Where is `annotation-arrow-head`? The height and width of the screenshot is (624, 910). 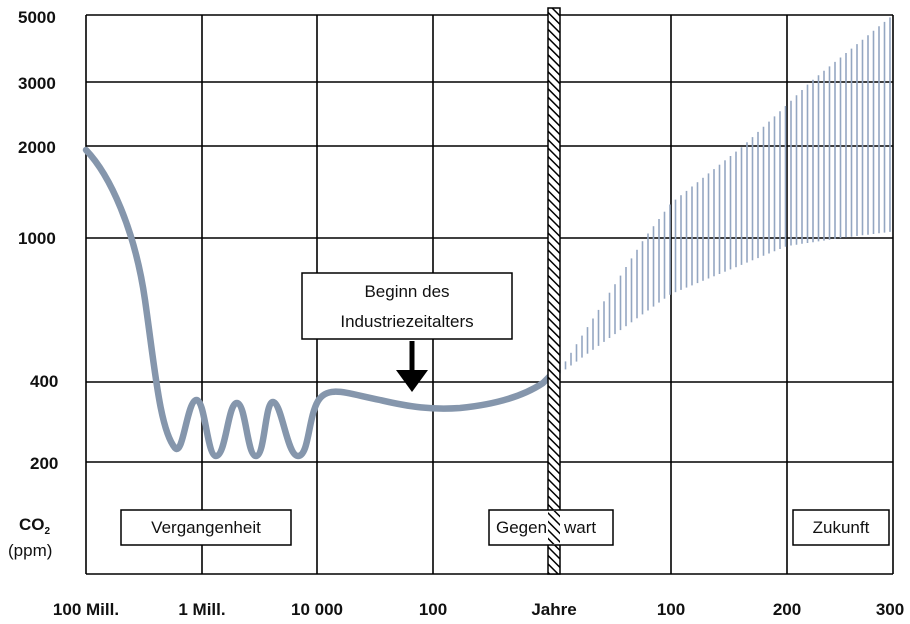
annotation-arrow-head is located at coordinates (412, 381).